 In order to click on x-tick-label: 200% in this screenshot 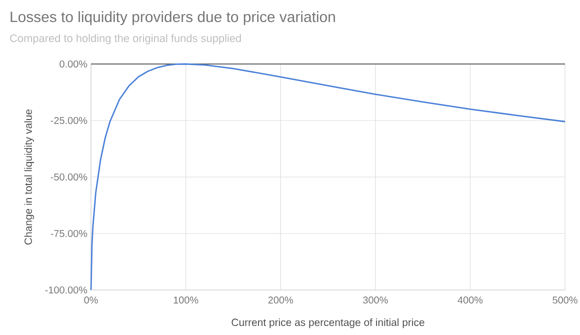, I will do `click(280, 300)`.